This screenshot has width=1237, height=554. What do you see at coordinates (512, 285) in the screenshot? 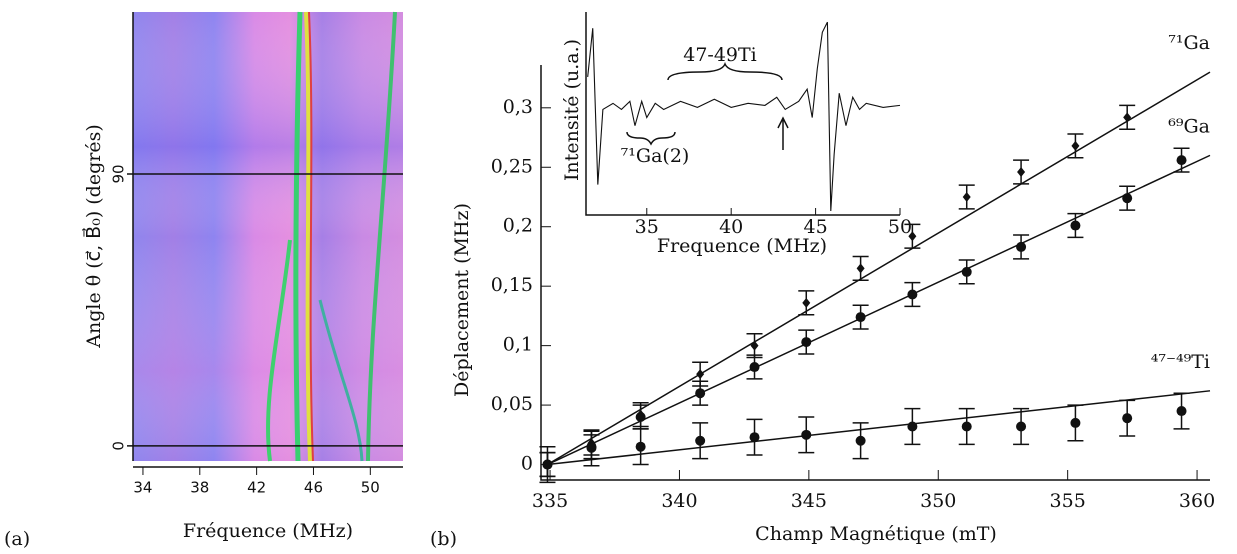
I see `y-tick-label: 0,15` at bounding box center [512, 285].